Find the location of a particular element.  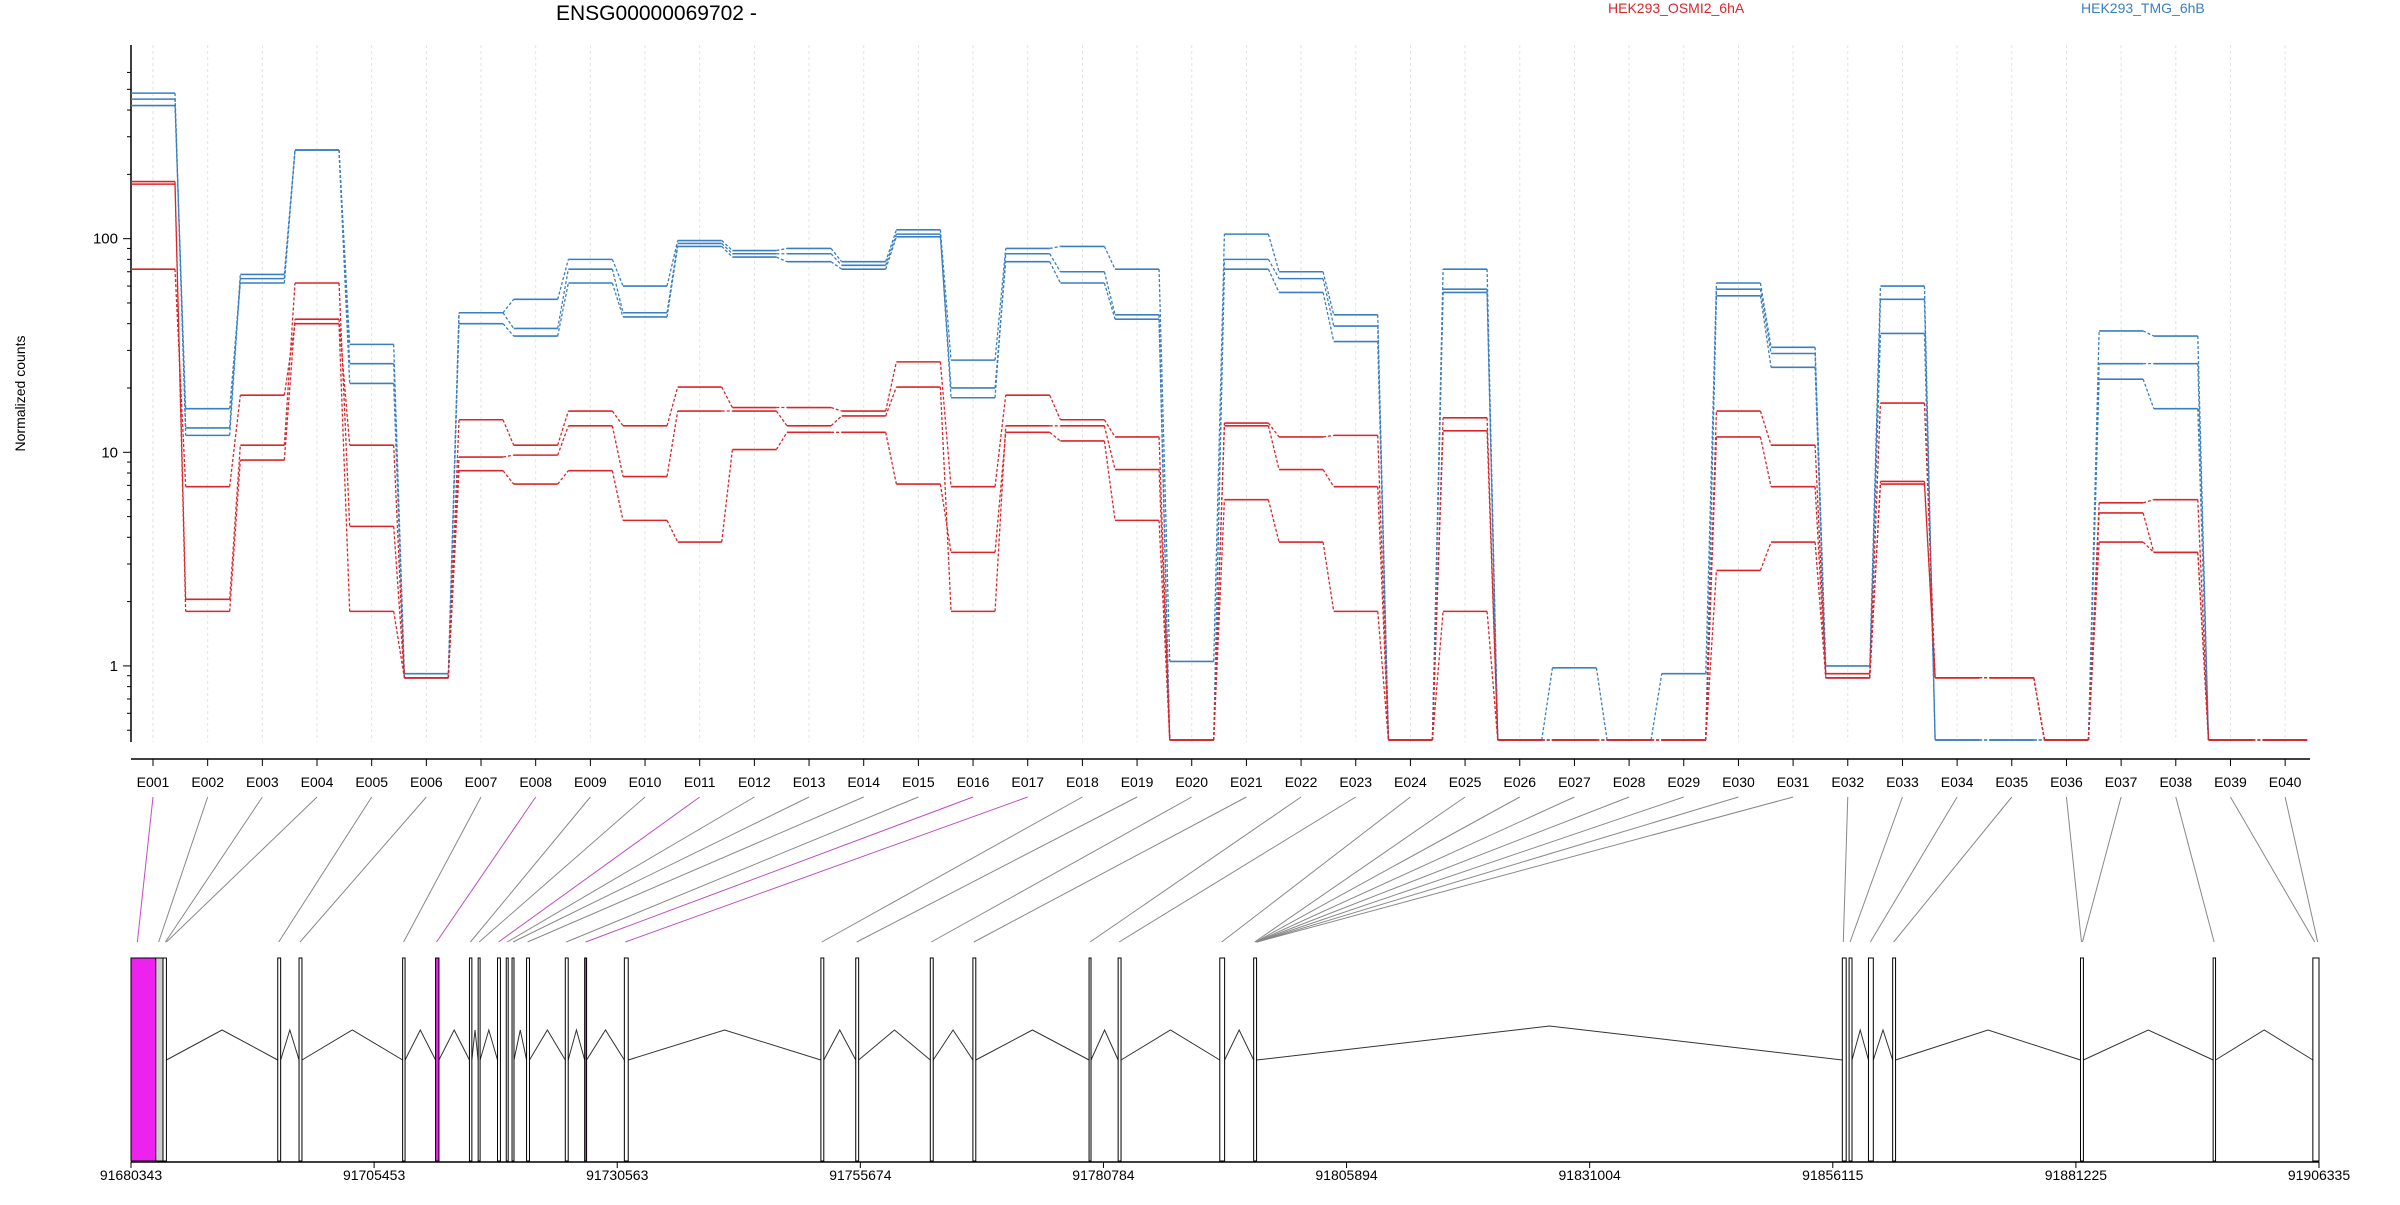

x-tick-label: E023 is located at coordinates (1355, 782).